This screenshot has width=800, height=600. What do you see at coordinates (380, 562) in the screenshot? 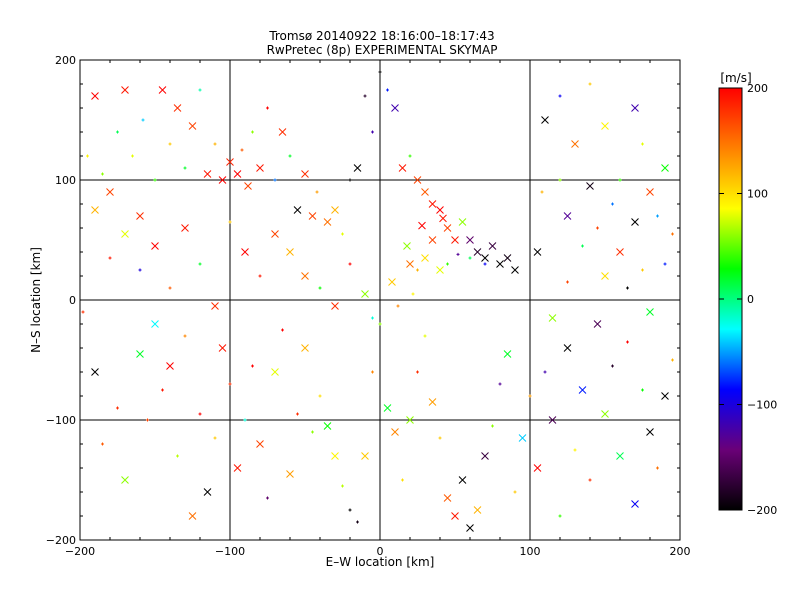
I see `x-axis-label: E–W location [km]` at bounding box center [380, 562].